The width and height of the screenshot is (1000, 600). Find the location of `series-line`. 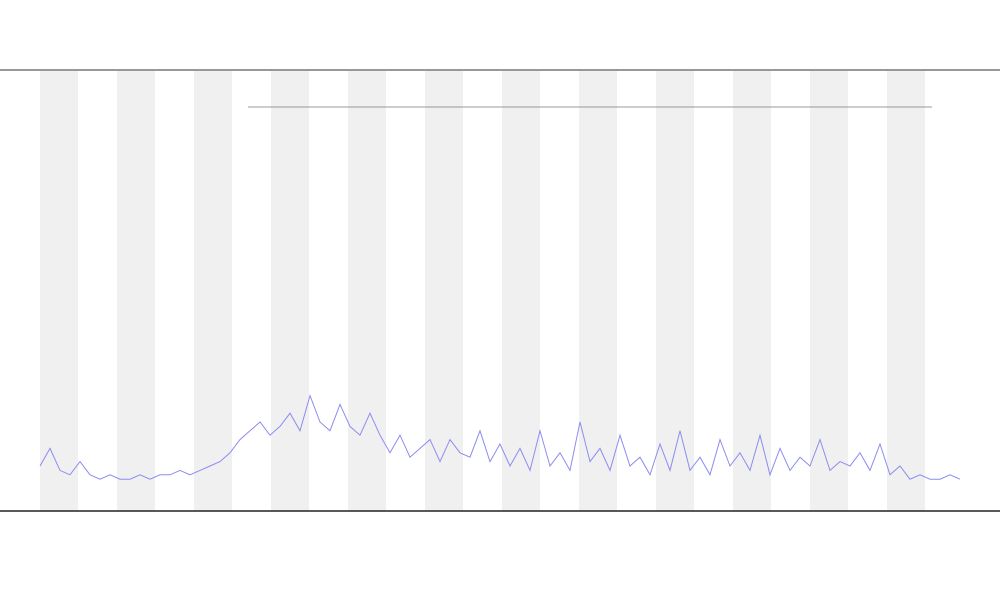

series-line is located at coordinates (500, 437).